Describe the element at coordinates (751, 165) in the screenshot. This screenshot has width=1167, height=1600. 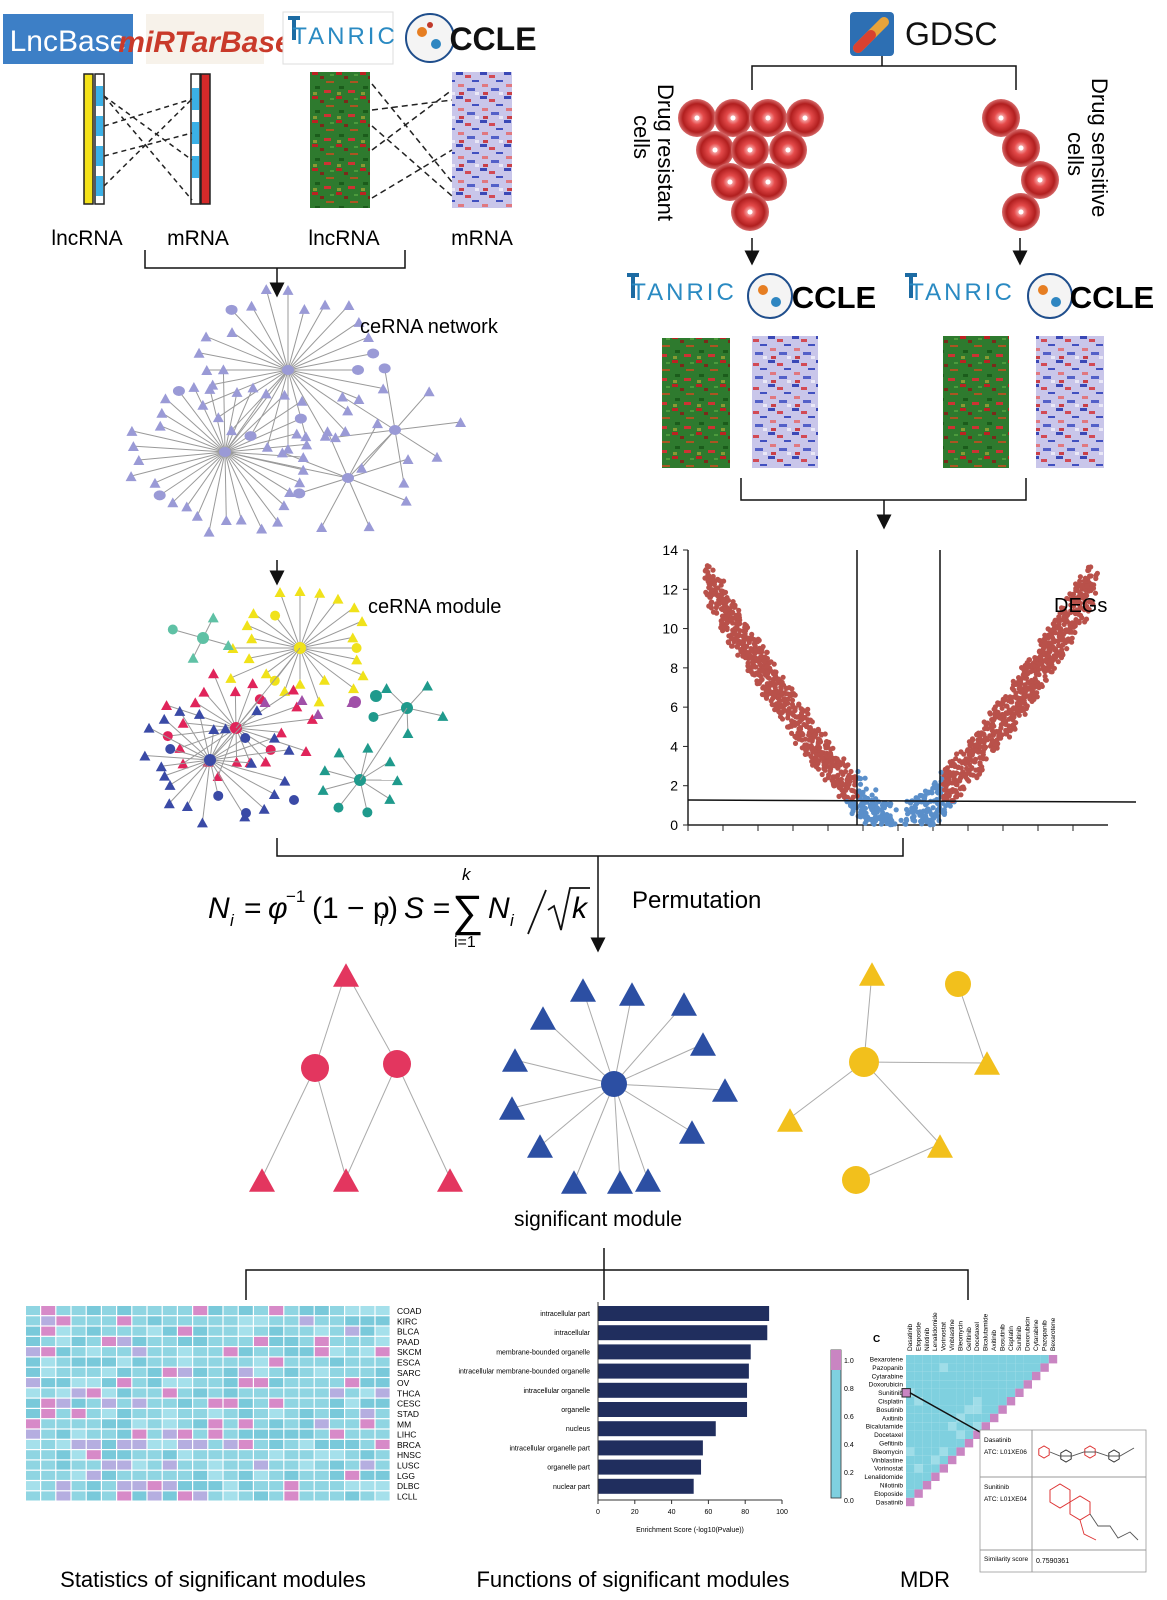
I see `resistant-cells-cluster` at that location.